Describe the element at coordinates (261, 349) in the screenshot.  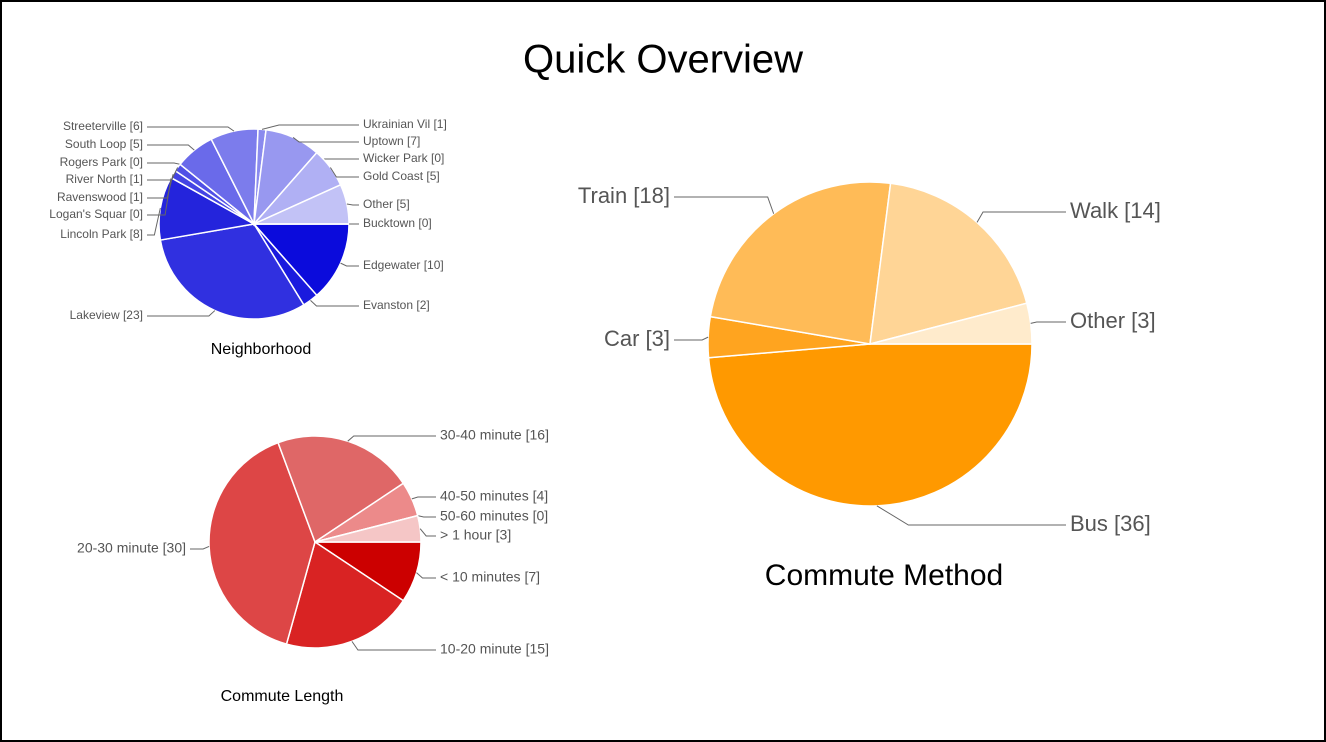
I see `chart-title: Neighborhood` at that location.